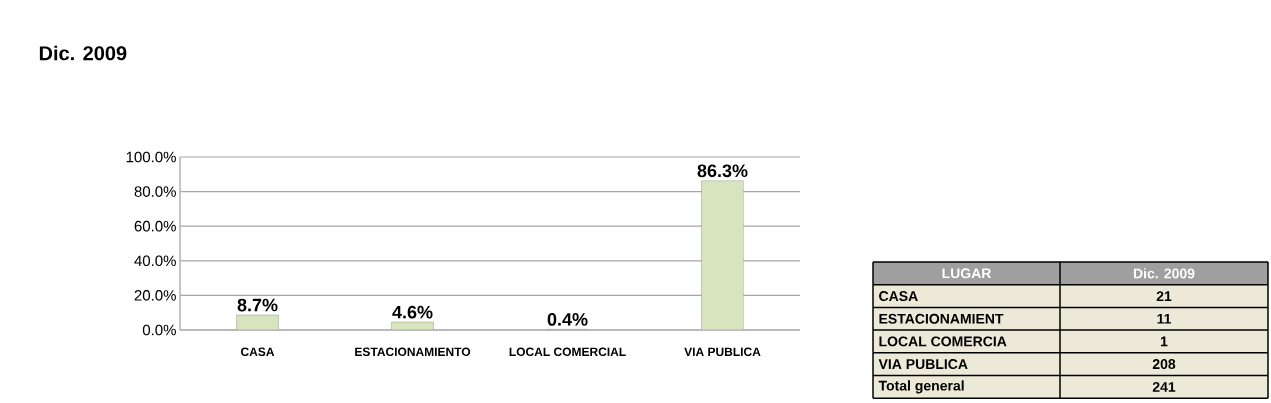  What do you see at coordinates (1164, 386) in the screenshot?
I see `data-label: 241` at bounding box center [1164, 386].